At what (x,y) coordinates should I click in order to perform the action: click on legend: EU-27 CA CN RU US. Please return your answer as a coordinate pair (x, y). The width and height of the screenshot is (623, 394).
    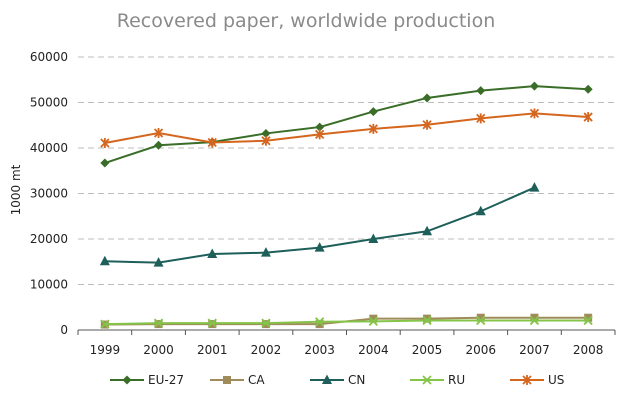
    Looking at the image, I should click on (337, 380).